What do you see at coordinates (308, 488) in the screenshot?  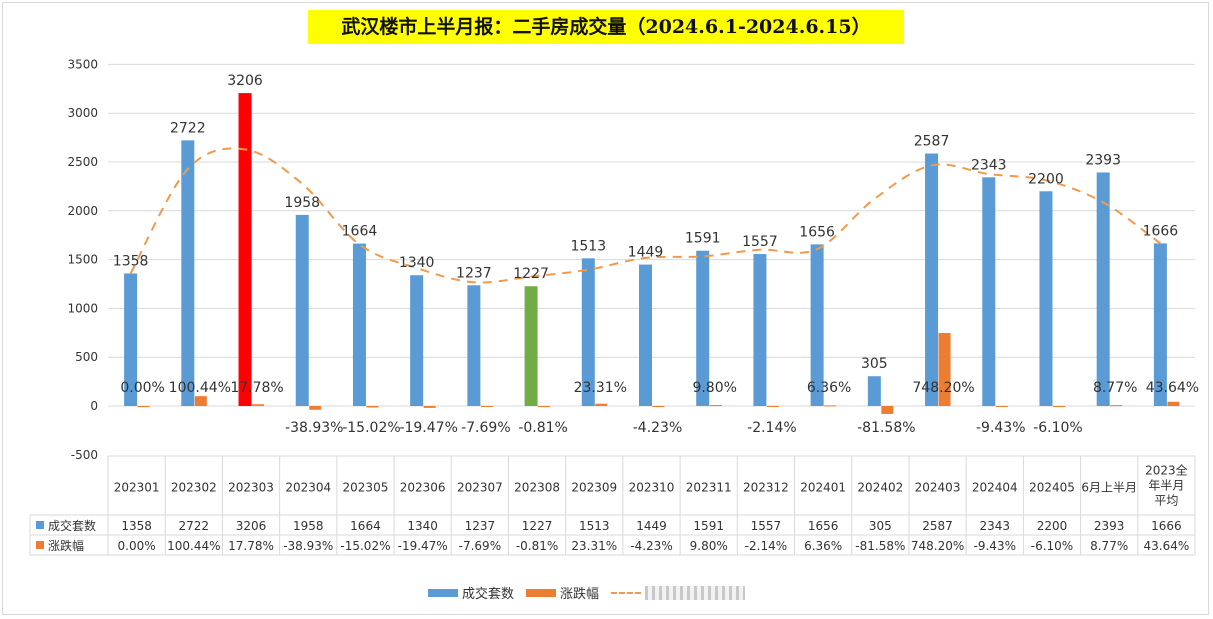 I see `category-label: 202304` at bounding box center [308, 488].